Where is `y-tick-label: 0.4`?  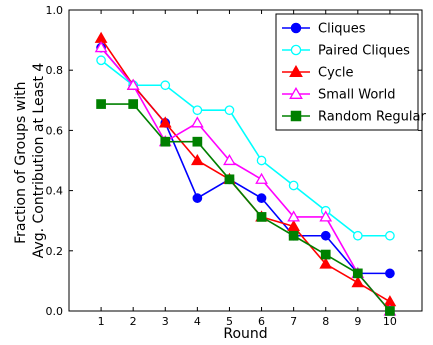 y-tick-label: 0.4 is located at coordinates (55, 191).